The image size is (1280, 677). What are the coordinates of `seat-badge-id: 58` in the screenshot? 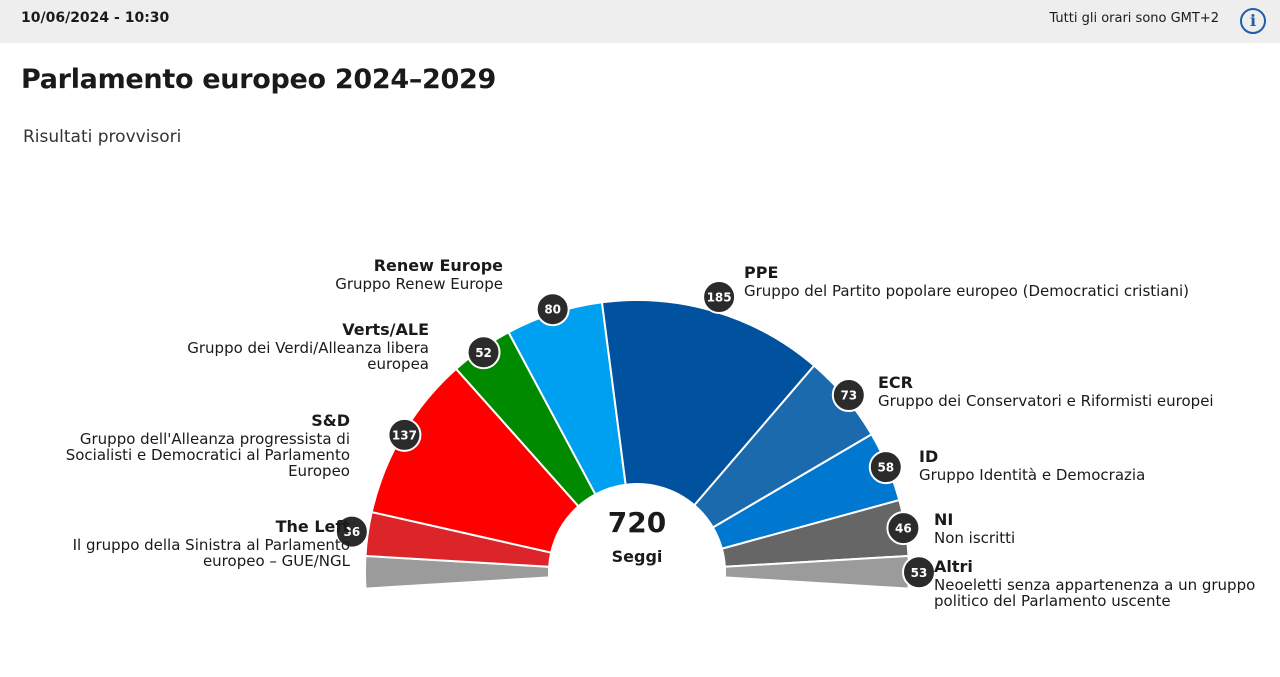 It's located at (885, 467).